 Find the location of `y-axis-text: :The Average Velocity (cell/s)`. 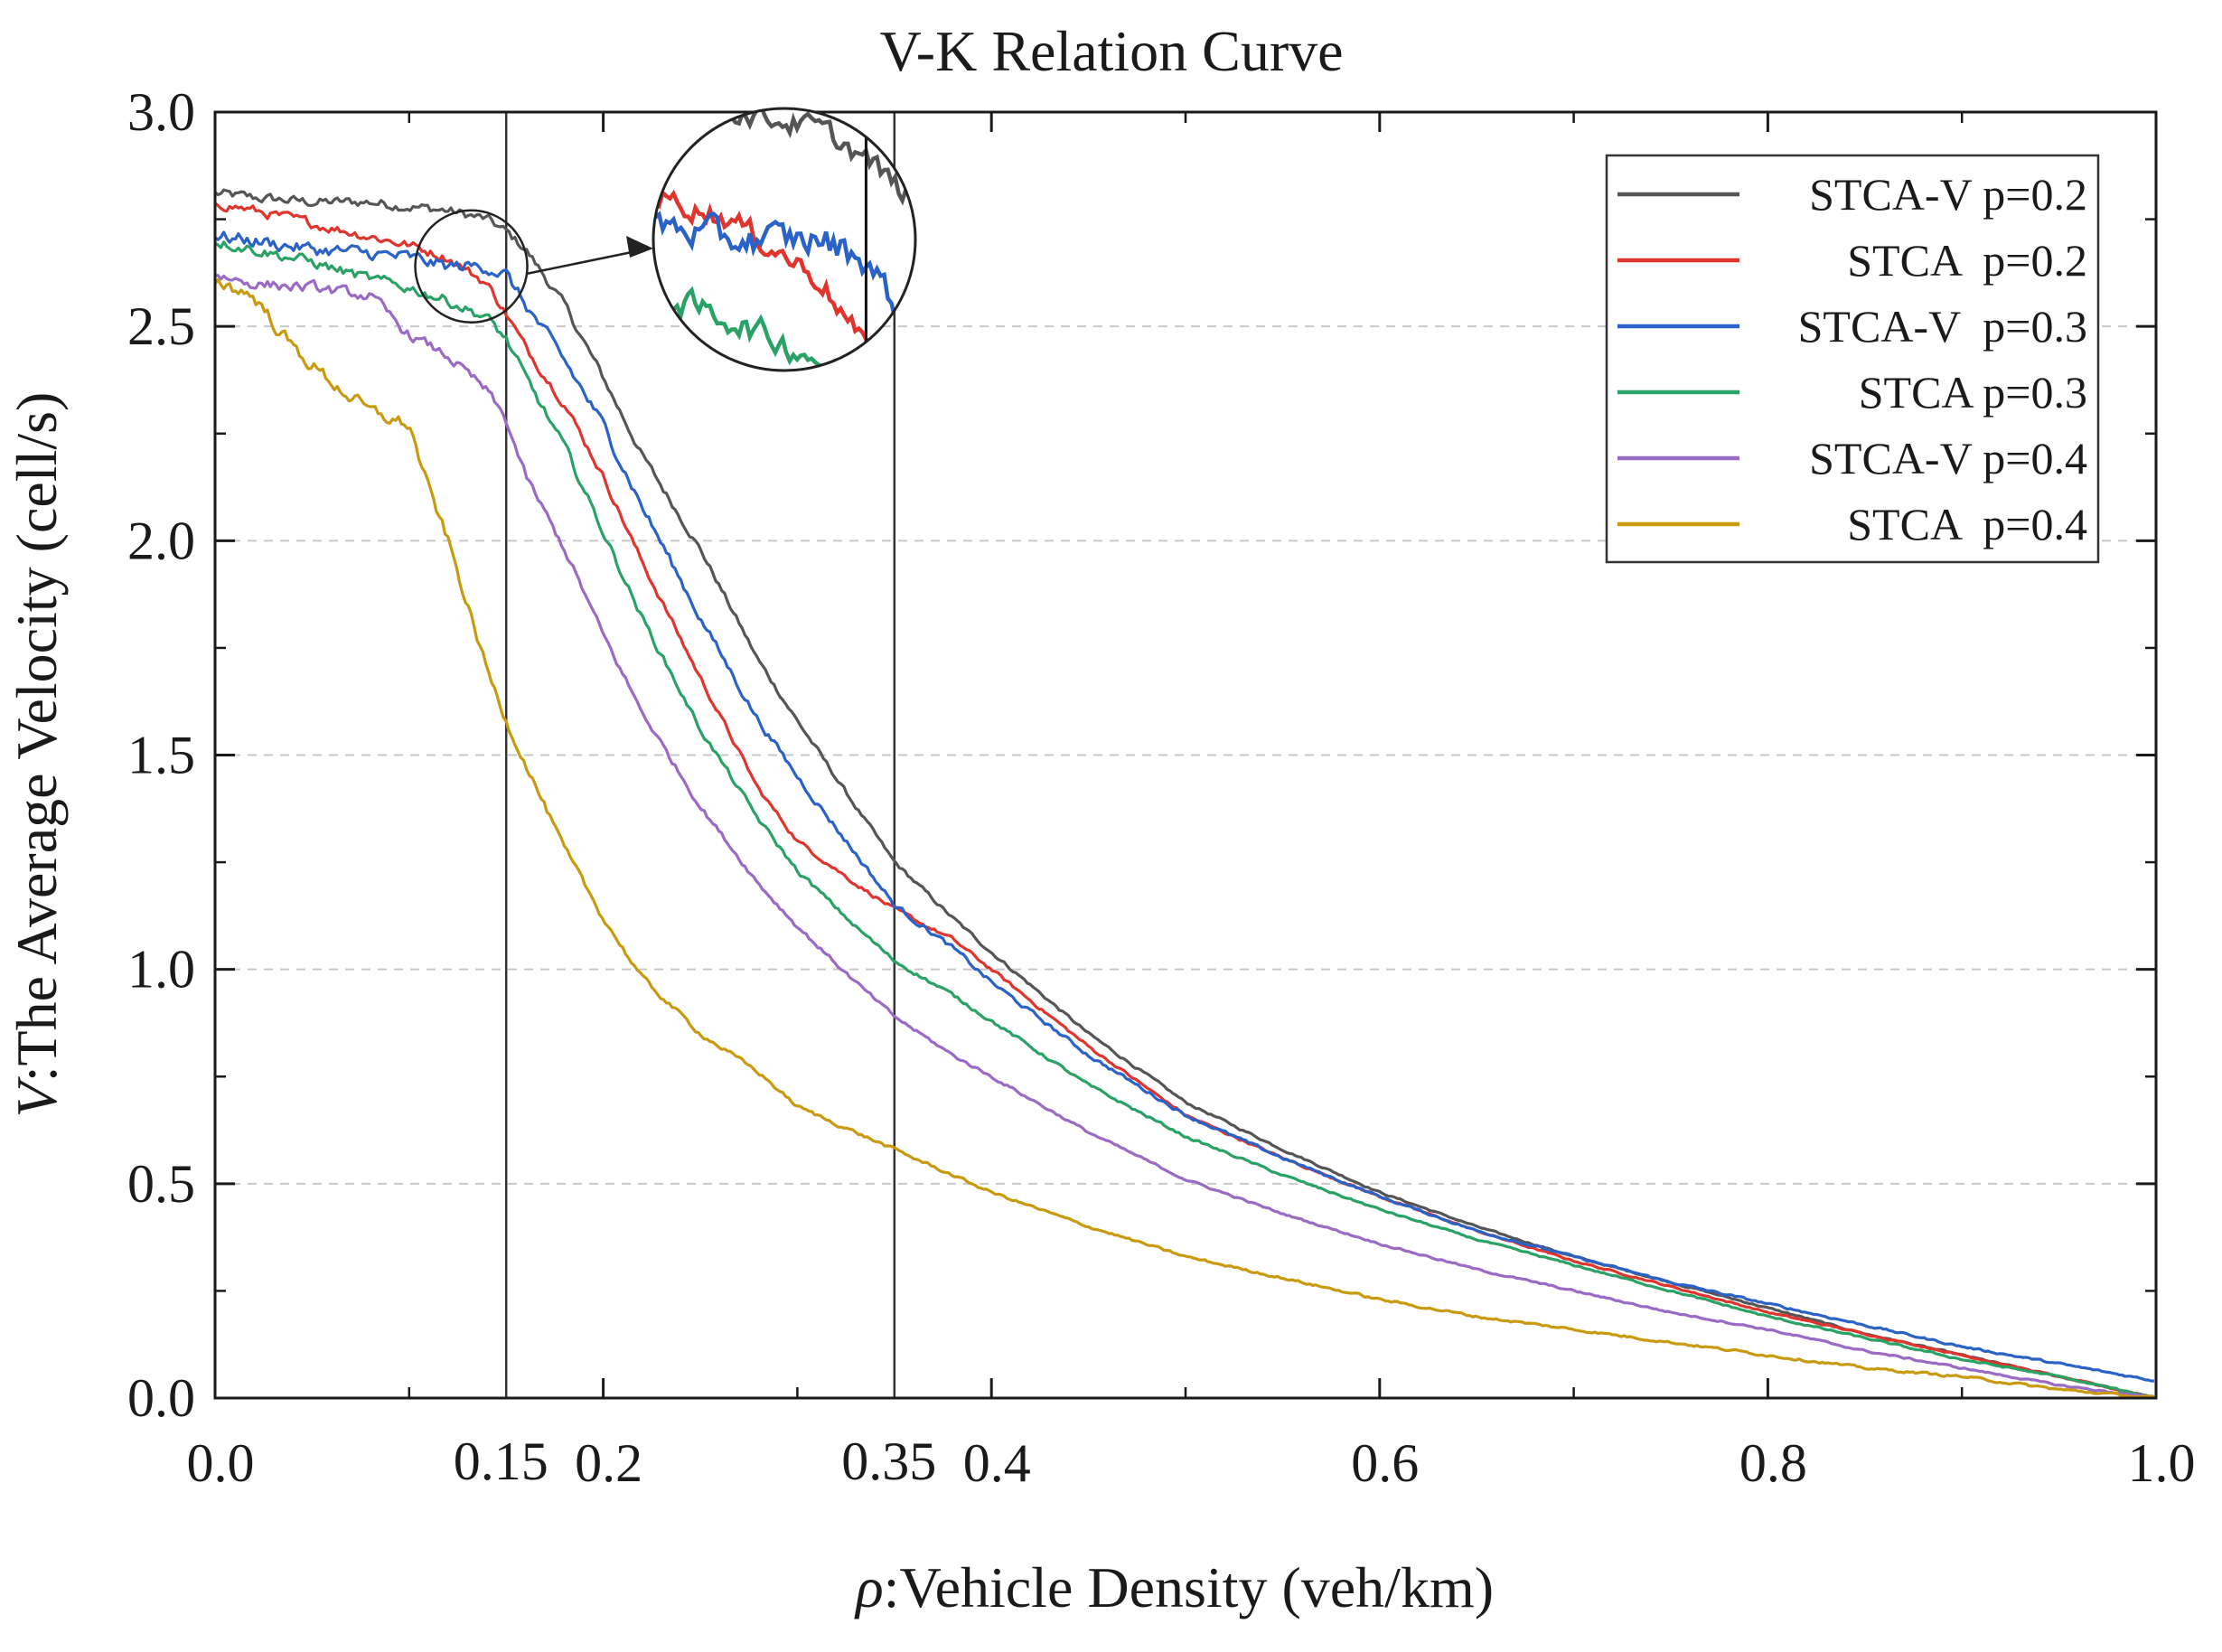

y-axis-text: :The Average Velocity (cell/s) is located at coordinates (37, 737).